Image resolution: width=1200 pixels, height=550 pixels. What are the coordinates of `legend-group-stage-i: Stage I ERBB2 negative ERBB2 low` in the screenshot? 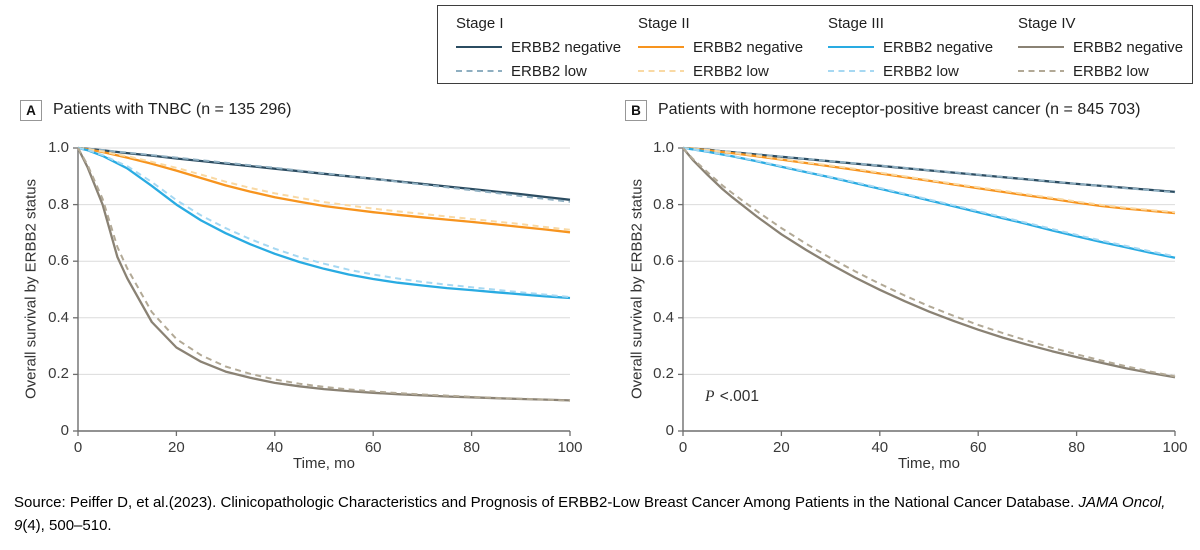 It's located at (538, 48).